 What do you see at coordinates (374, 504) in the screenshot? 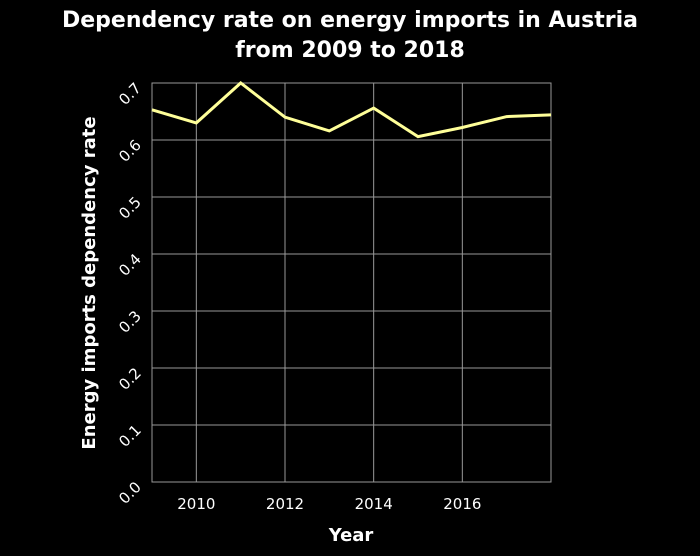
I see `x-tick-label-2014: 2014` at bounding box center [374, 504].